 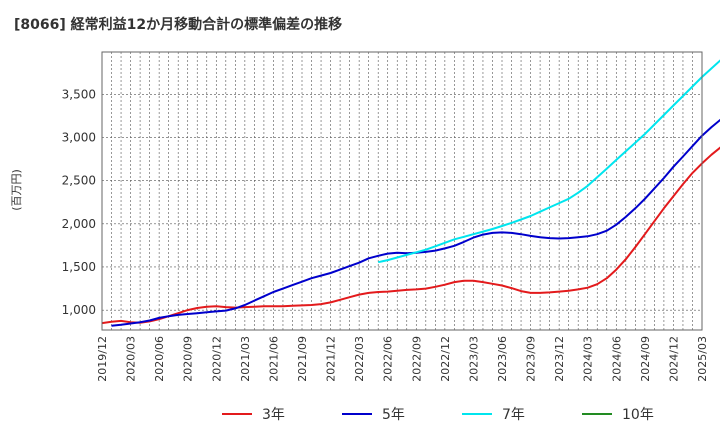 I want to click on x-tick-label: 2023/06, so click(x=502, y=359).